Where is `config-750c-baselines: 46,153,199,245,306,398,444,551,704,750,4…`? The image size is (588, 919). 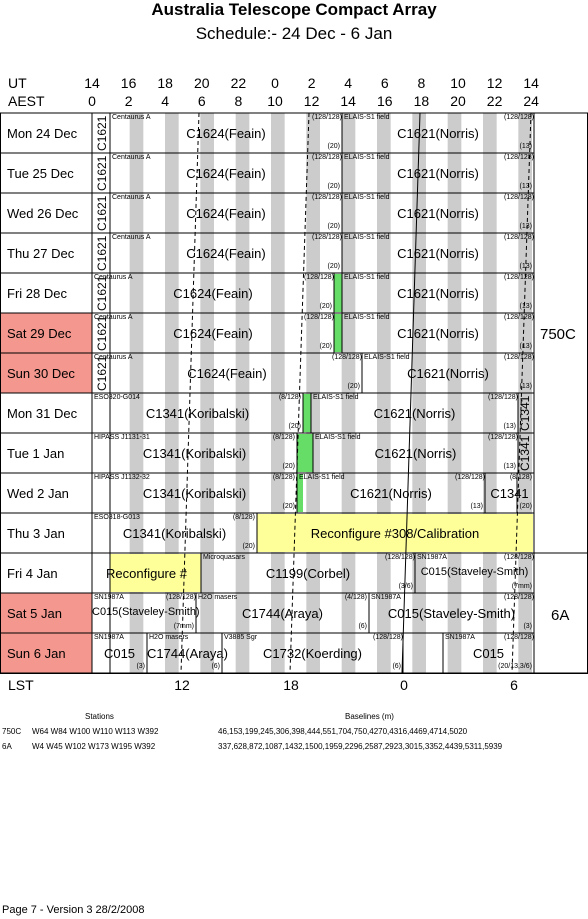 config-750c-baselines: 46,153,199,245,306,398,444,551,704,750,4… is located at coordinates (343, 731).